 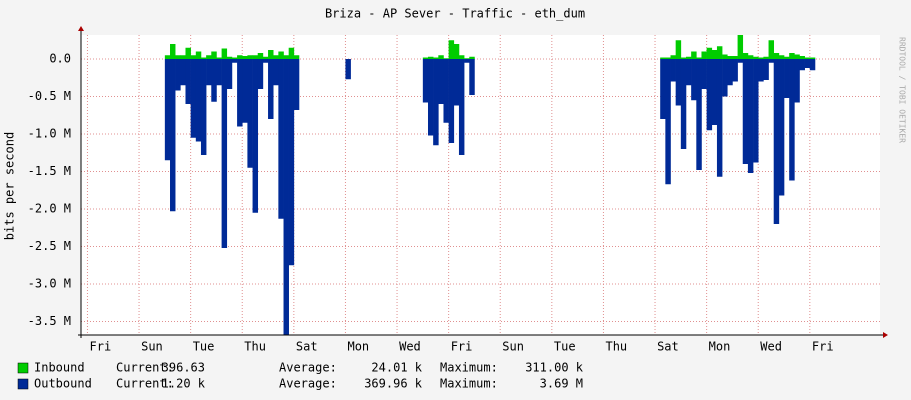 What do you see at coordinates (308, 384) in the screenshot?
I see `legend-stat: Average:` at bounding box center [308, 384].